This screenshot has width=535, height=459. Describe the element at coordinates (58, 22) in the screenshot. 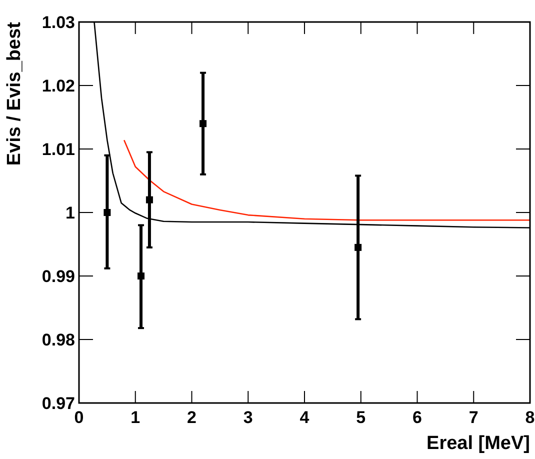

I see `y-tick-label: 1.03` at that location.